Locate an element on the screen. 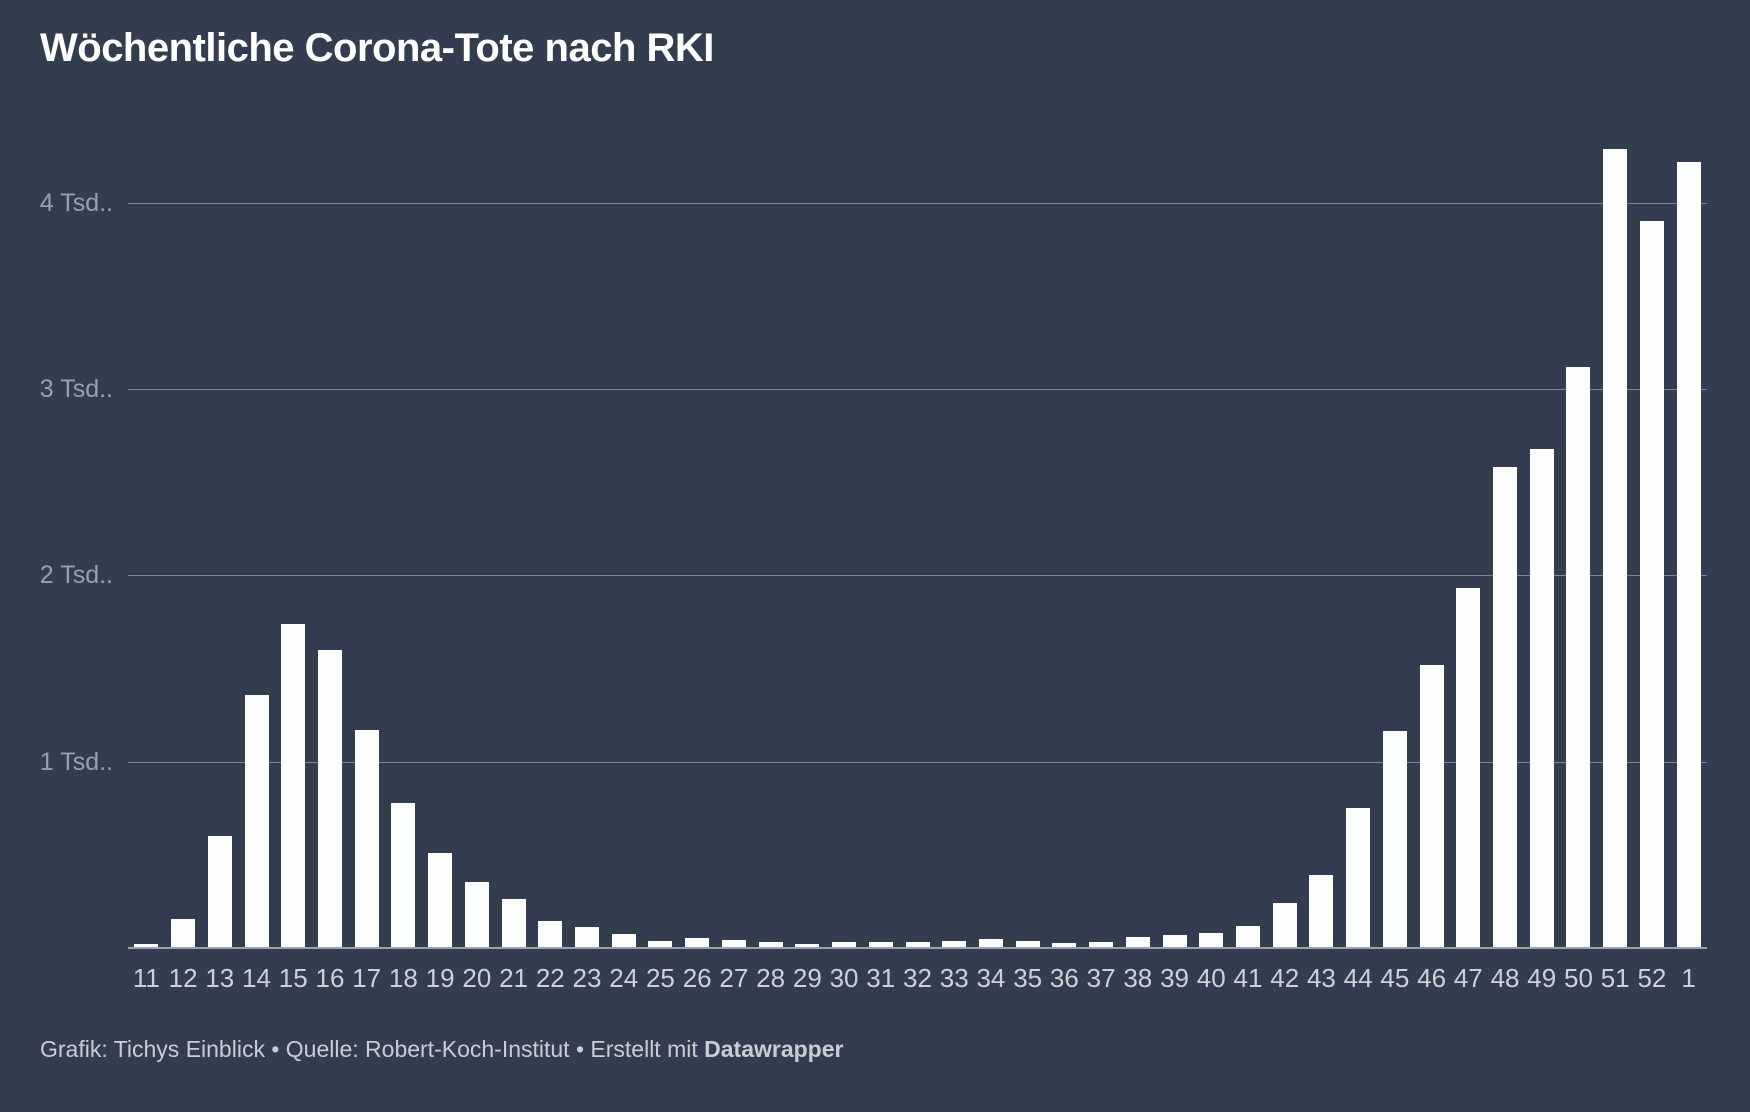  x-axis-tick-label-week-45: 45 is located at coordinates (1395, 978).